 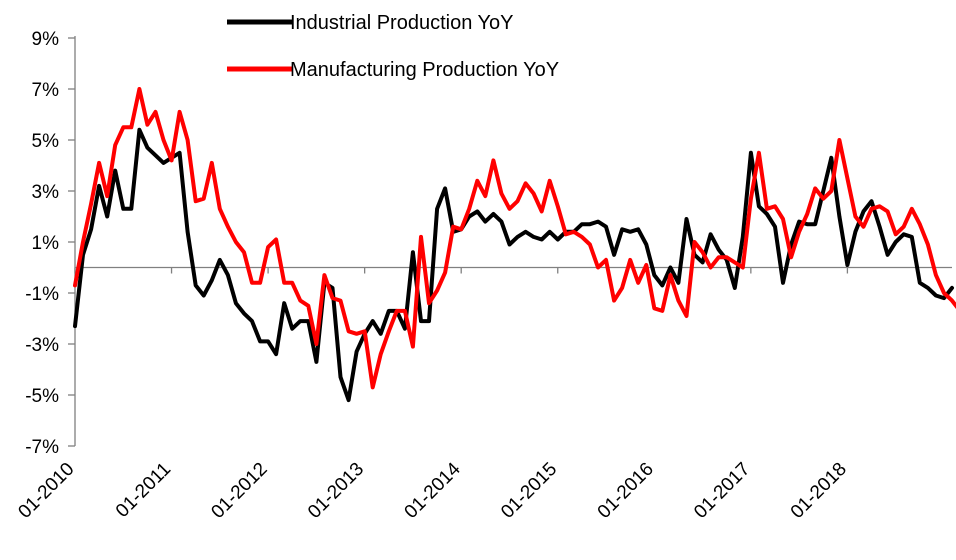 What do you see at coordinates (42, 396) in the screenshot?
I see `y-tick-label: -5%` at bounding box center [42, 396].